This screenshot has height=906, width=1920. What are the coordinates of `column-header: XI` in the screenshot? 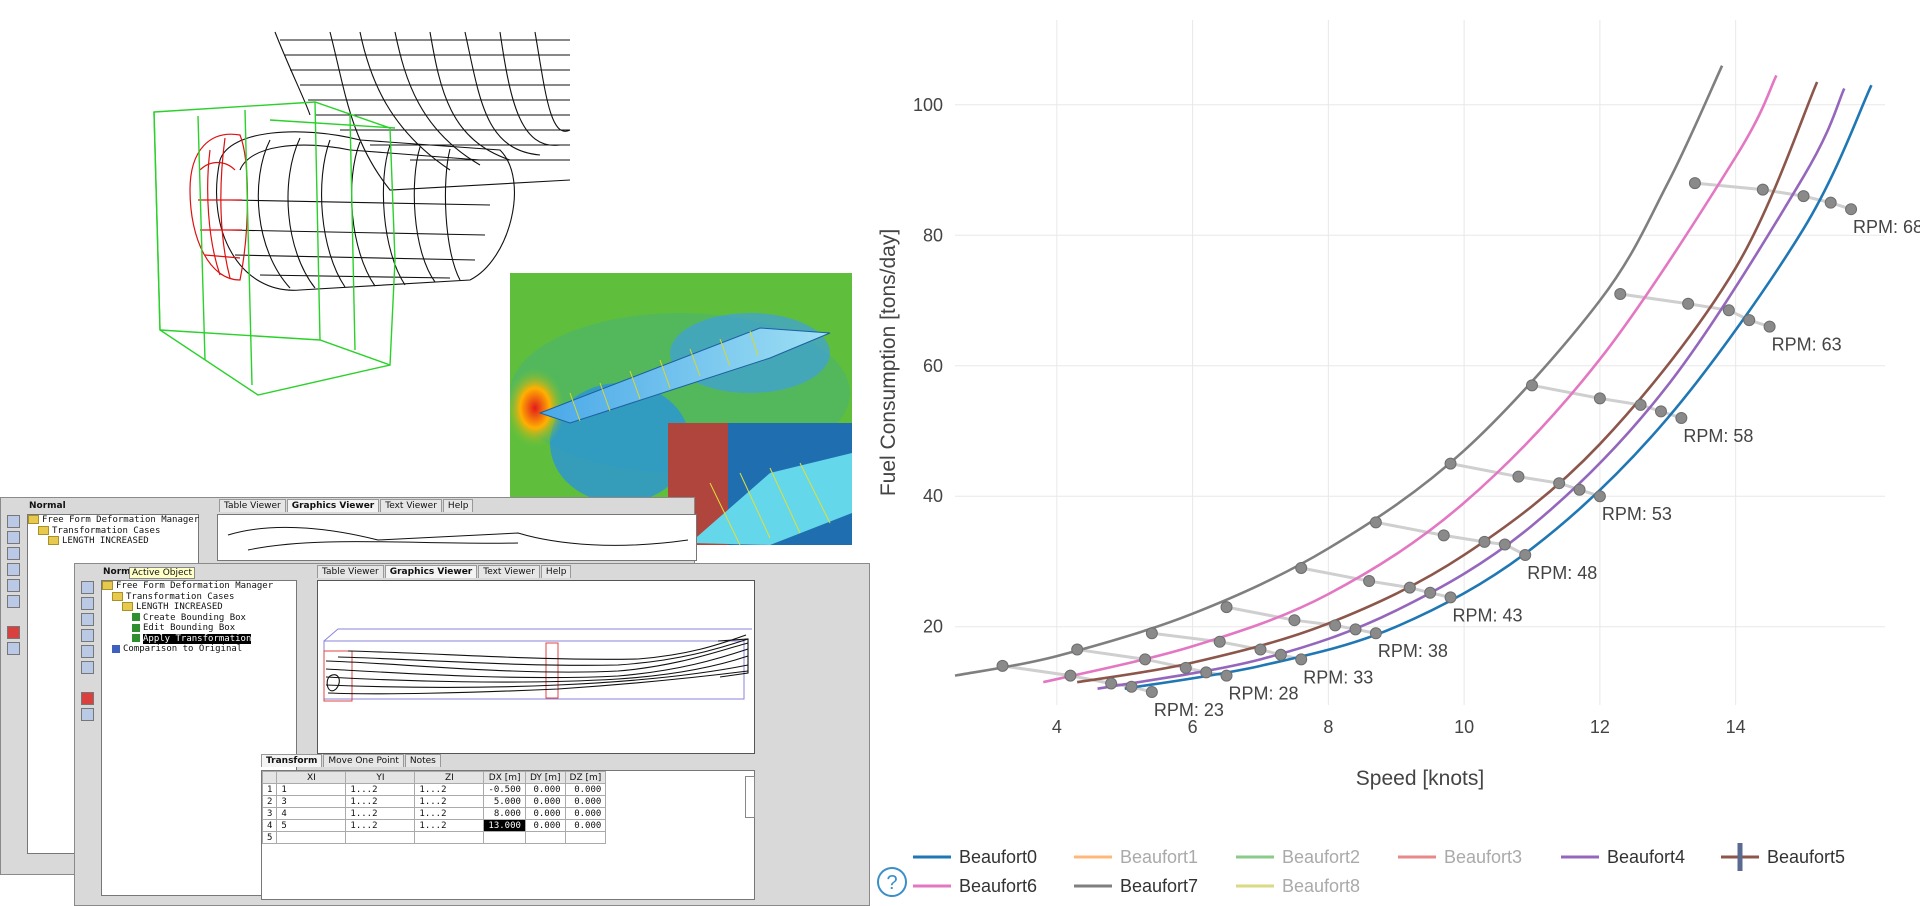 It's located at (311, 777).